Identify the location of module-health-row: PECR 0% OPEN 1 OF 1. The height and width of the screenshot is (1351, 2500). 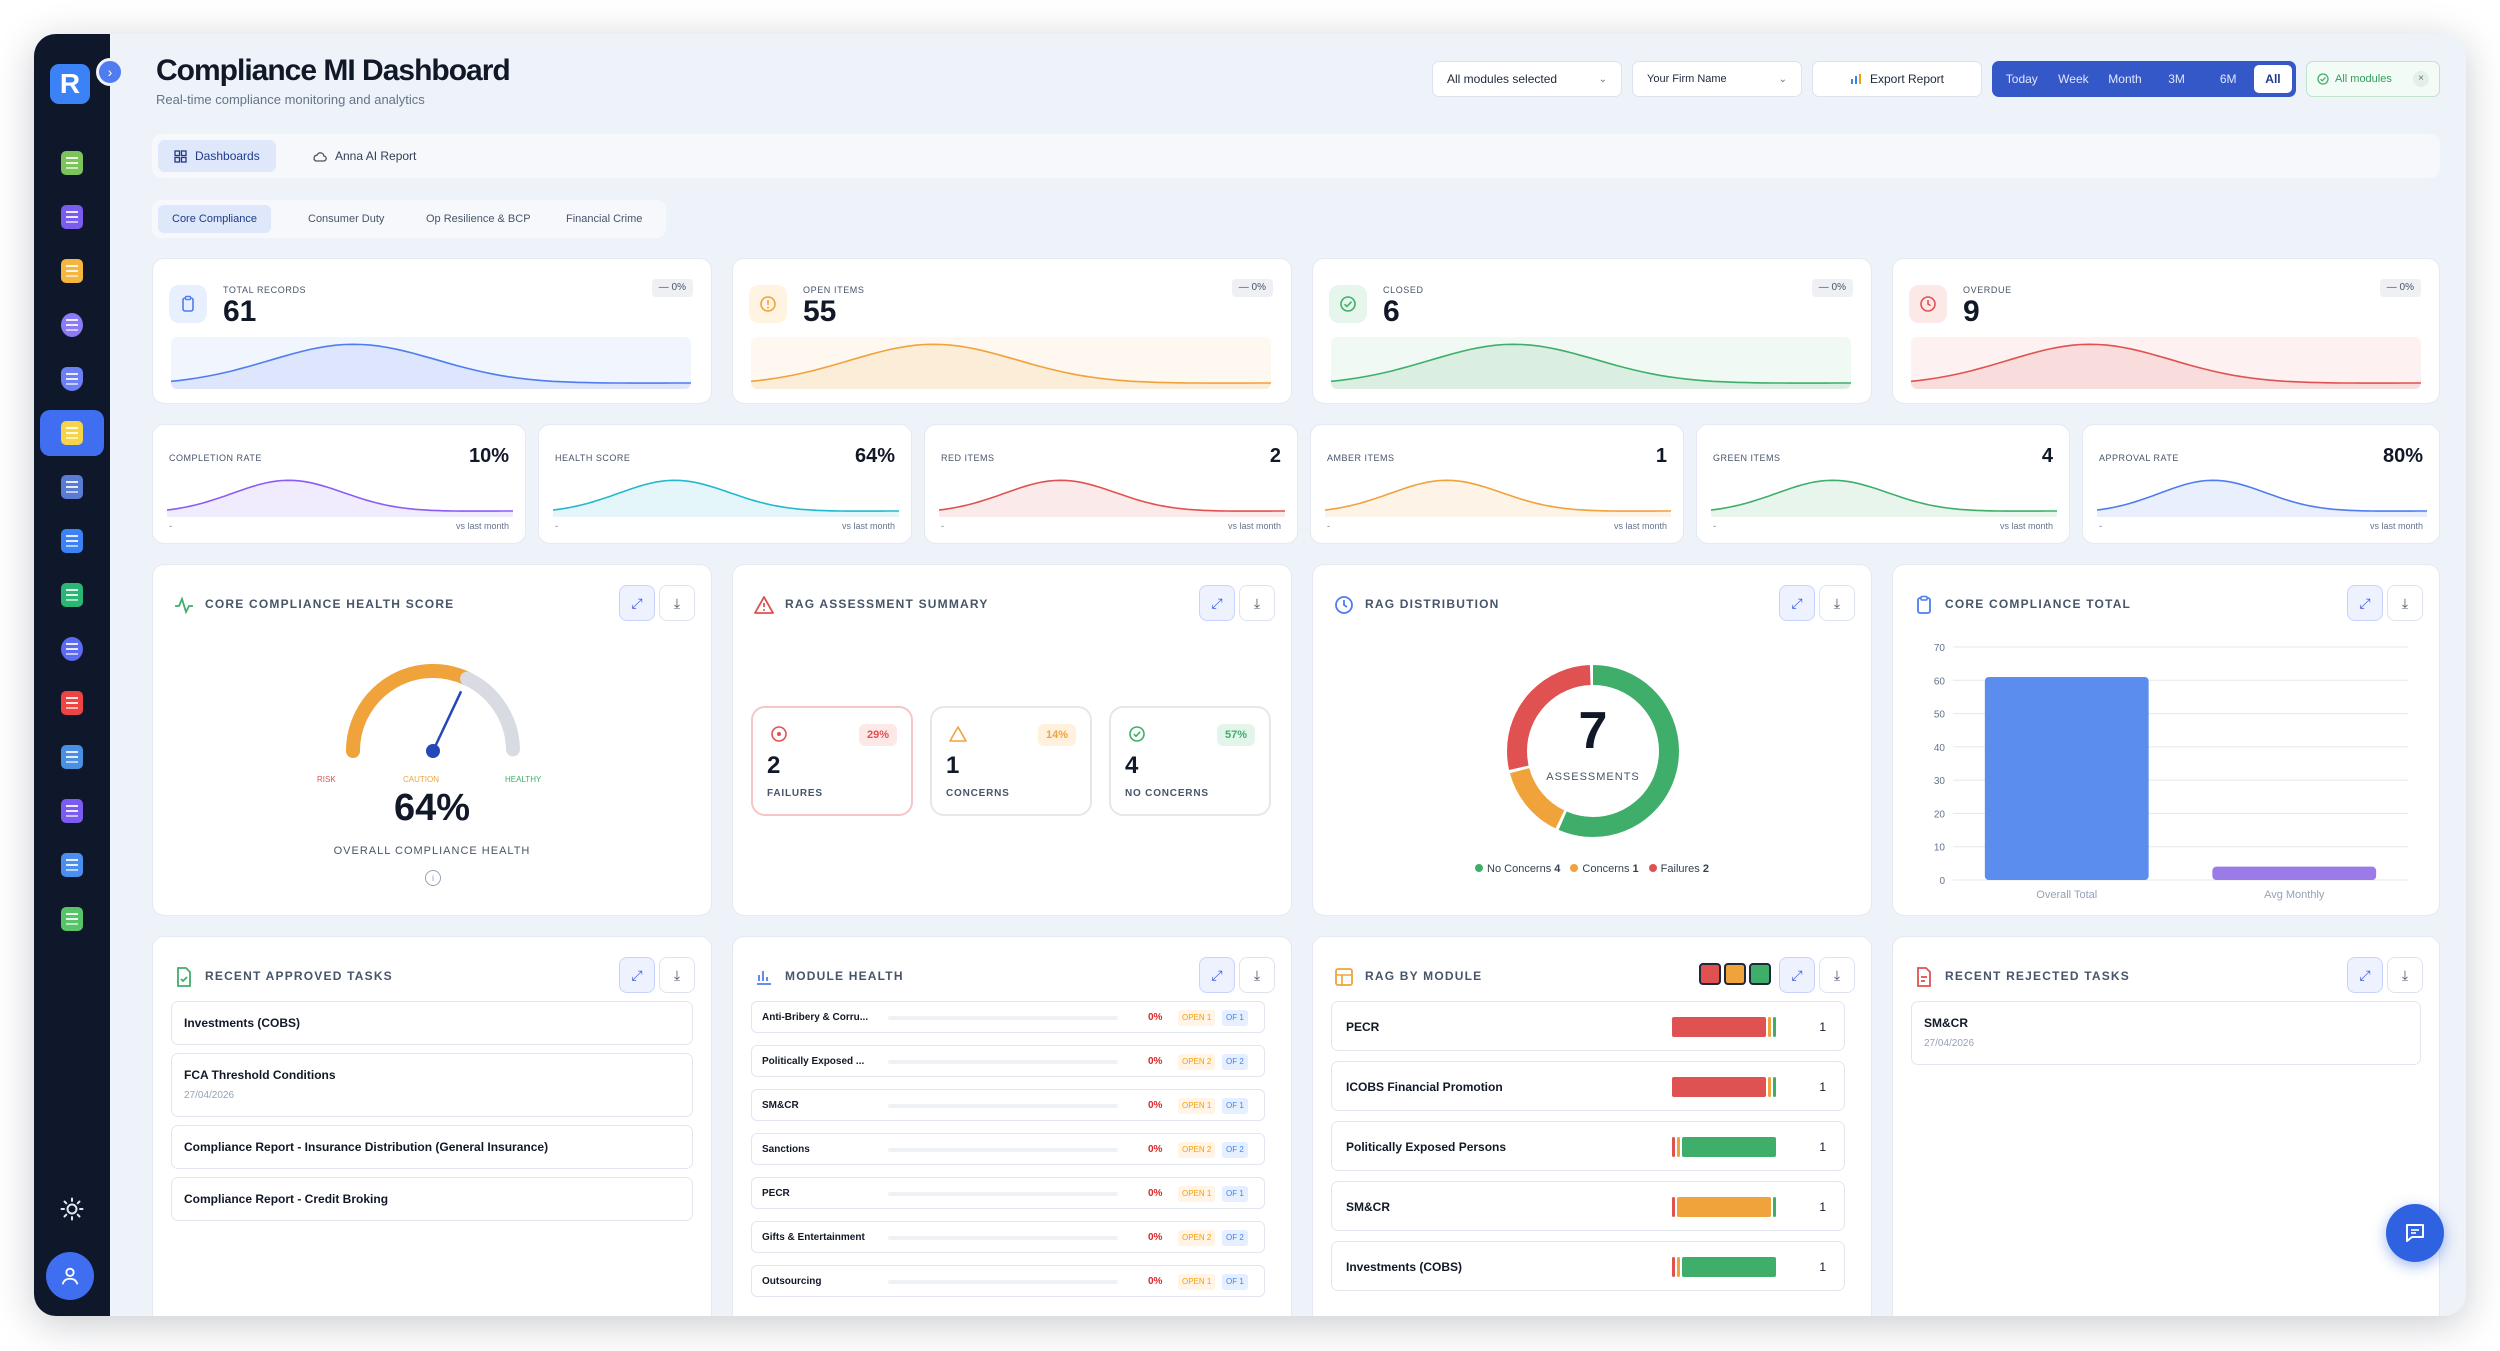
(1008, 1193).